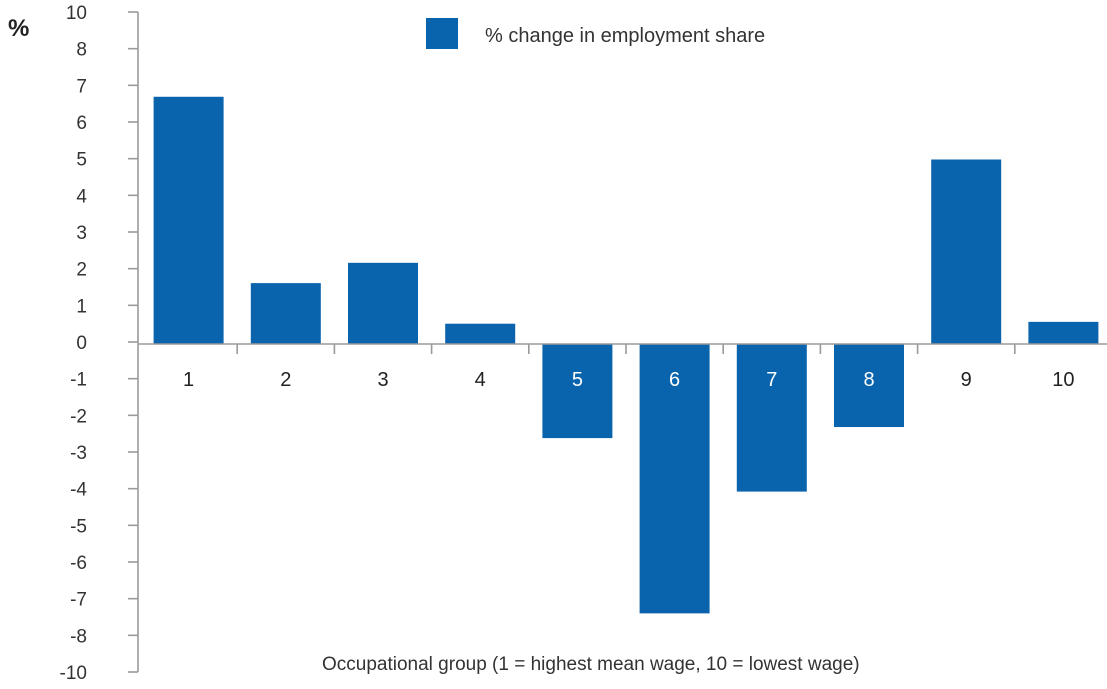 This screenshot has width=1107, height=689. Describe the element at coordinates (81, 123) in the screenshot. I see `y-tick-label: 6` at that location.